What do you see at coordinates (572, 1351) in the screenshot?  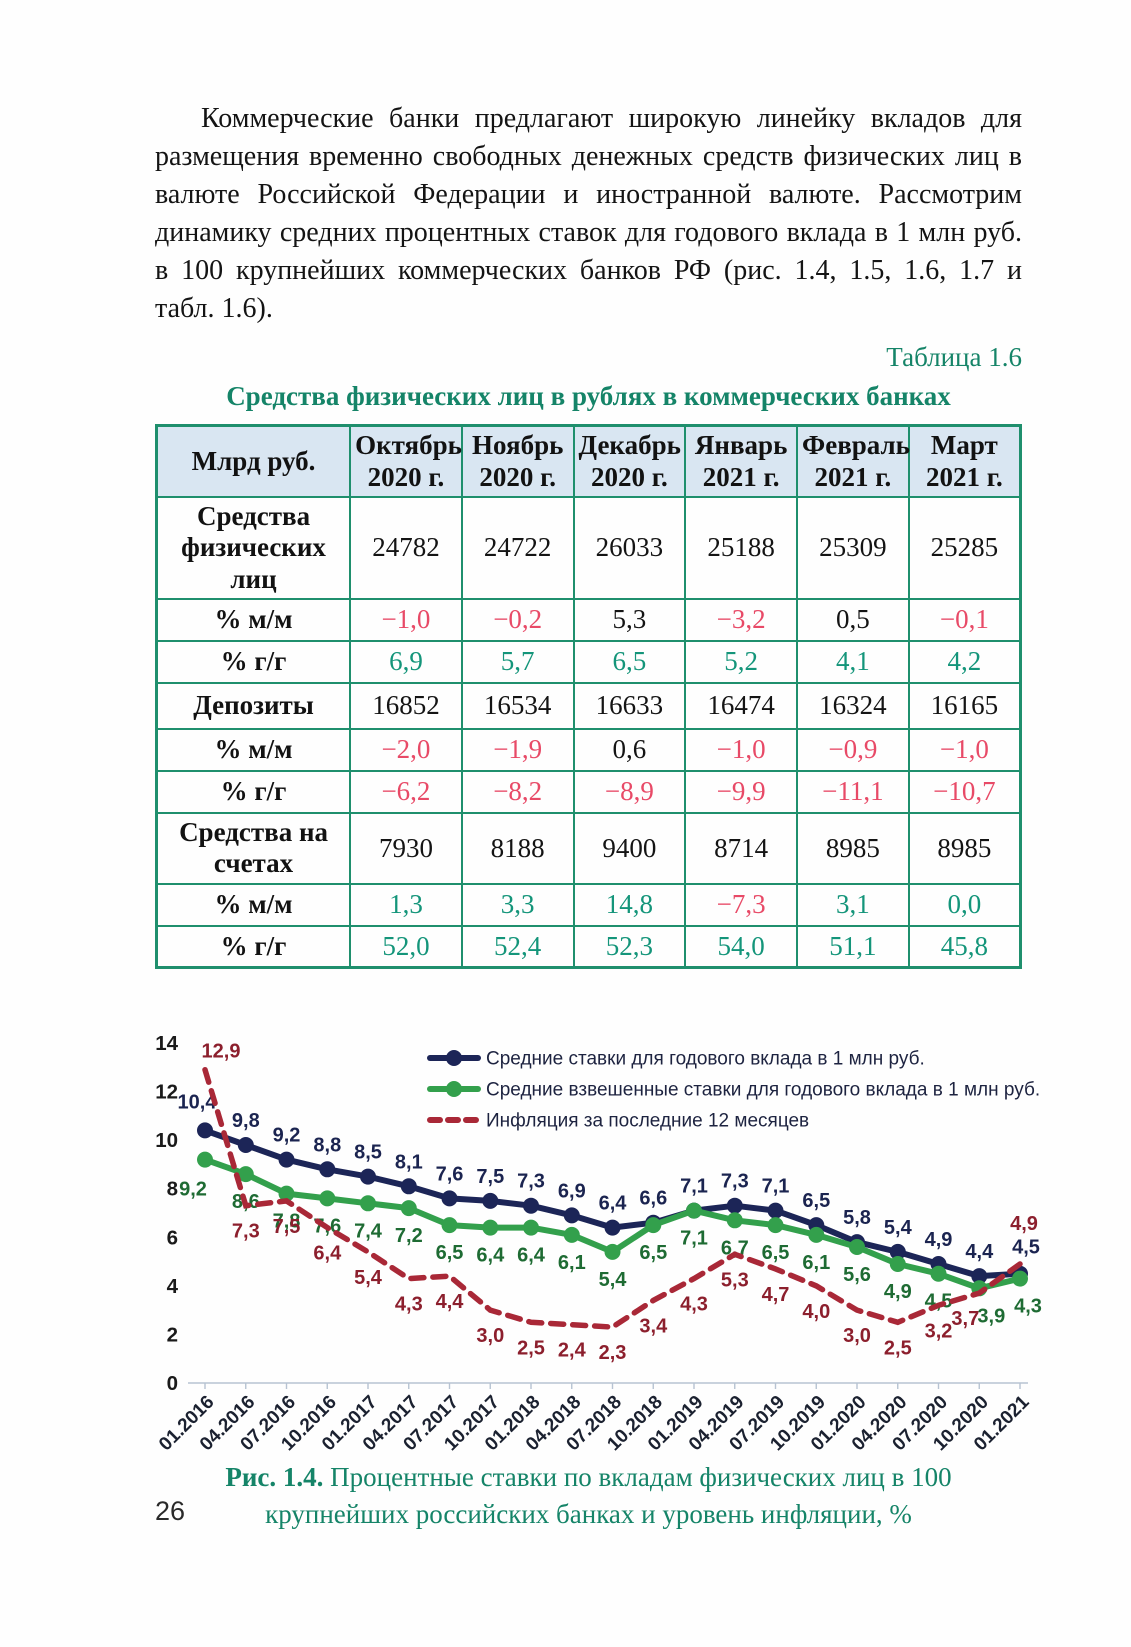 I see `data-point-label: 2,4` at bounding box center [572, 1351].